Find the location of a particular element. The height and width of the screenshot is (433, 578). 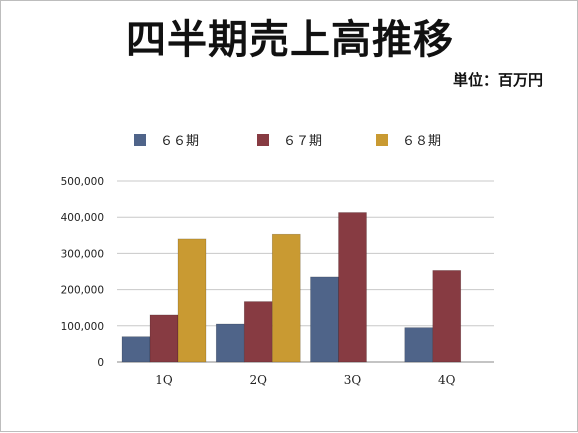

y-tick-label: 200,000 is located at coordinates (82, 291).